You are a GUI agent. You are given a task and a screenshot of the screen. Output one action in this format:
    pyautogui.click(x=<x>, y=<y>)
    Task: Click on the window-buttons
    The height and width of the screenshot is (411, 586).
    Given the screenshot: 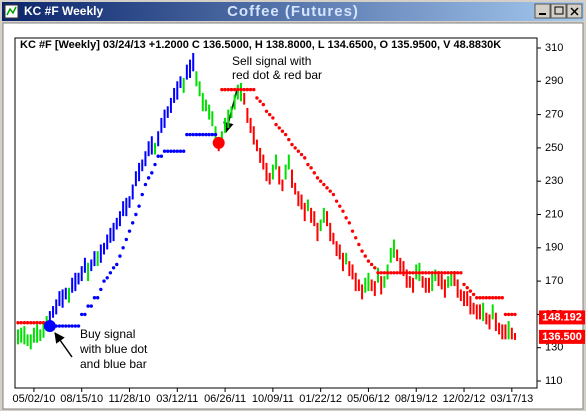 What is the action you would take?
    pyautogui.click(x=558, y=11)
    